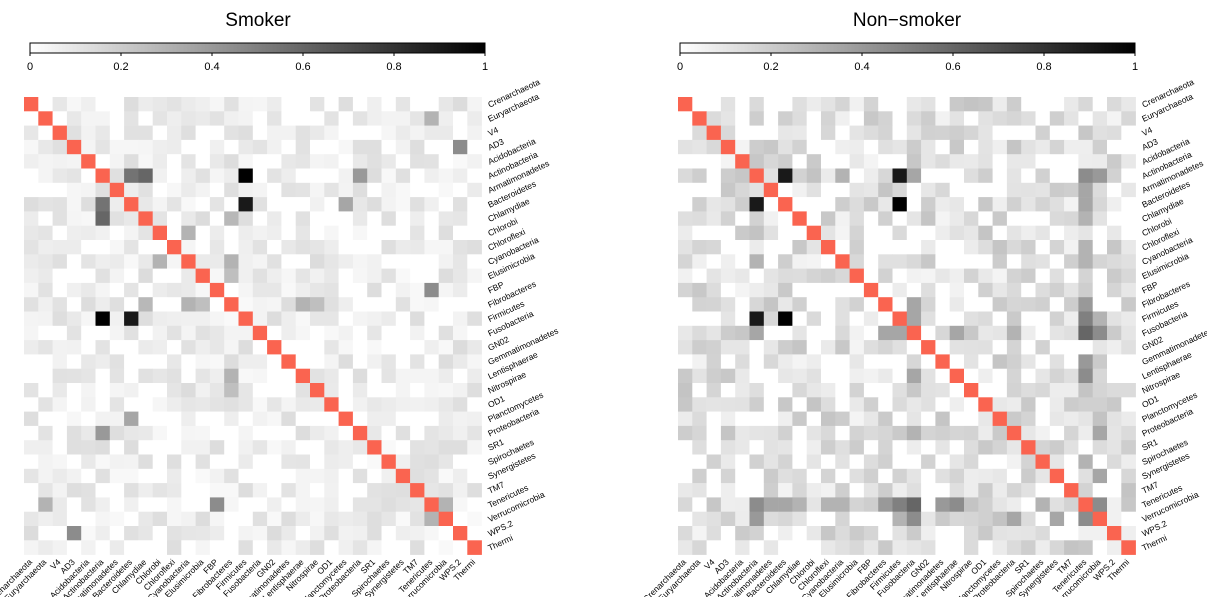 The image size is (1207, 597). What do you see at coordinates (1147, 132) in the screenshot?
I see `row-label: V4` at bounding box center [1147, 132].